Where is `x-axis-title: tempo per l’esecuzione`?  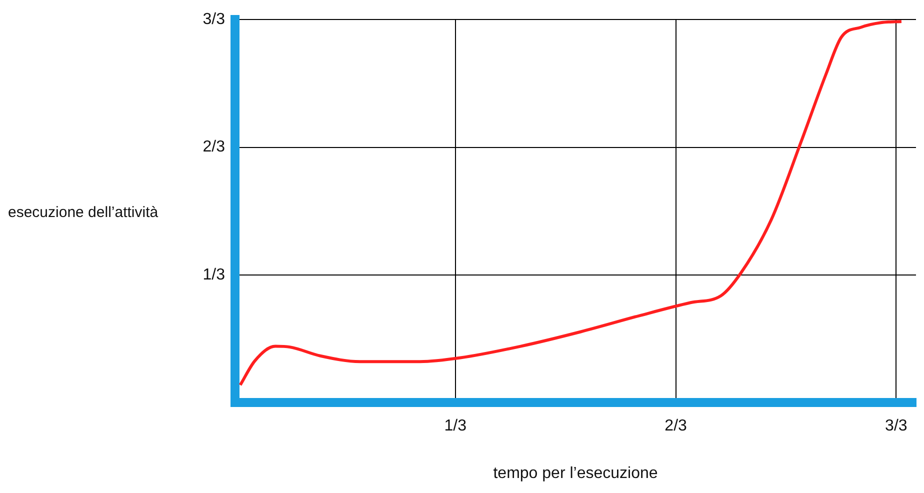
x-axis-title: tempo per l’esecuzione is located at coordinates (575, 473).